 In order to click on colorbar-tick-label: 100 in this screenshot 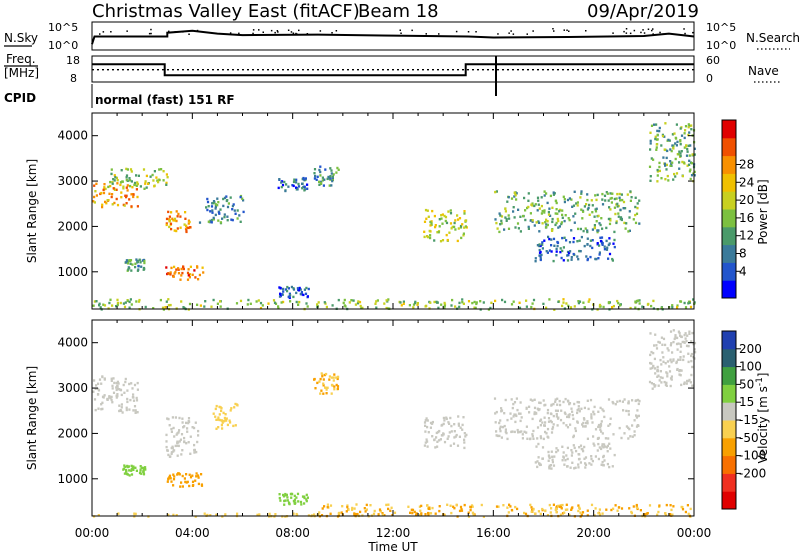, I will do `click(750, 367)`.